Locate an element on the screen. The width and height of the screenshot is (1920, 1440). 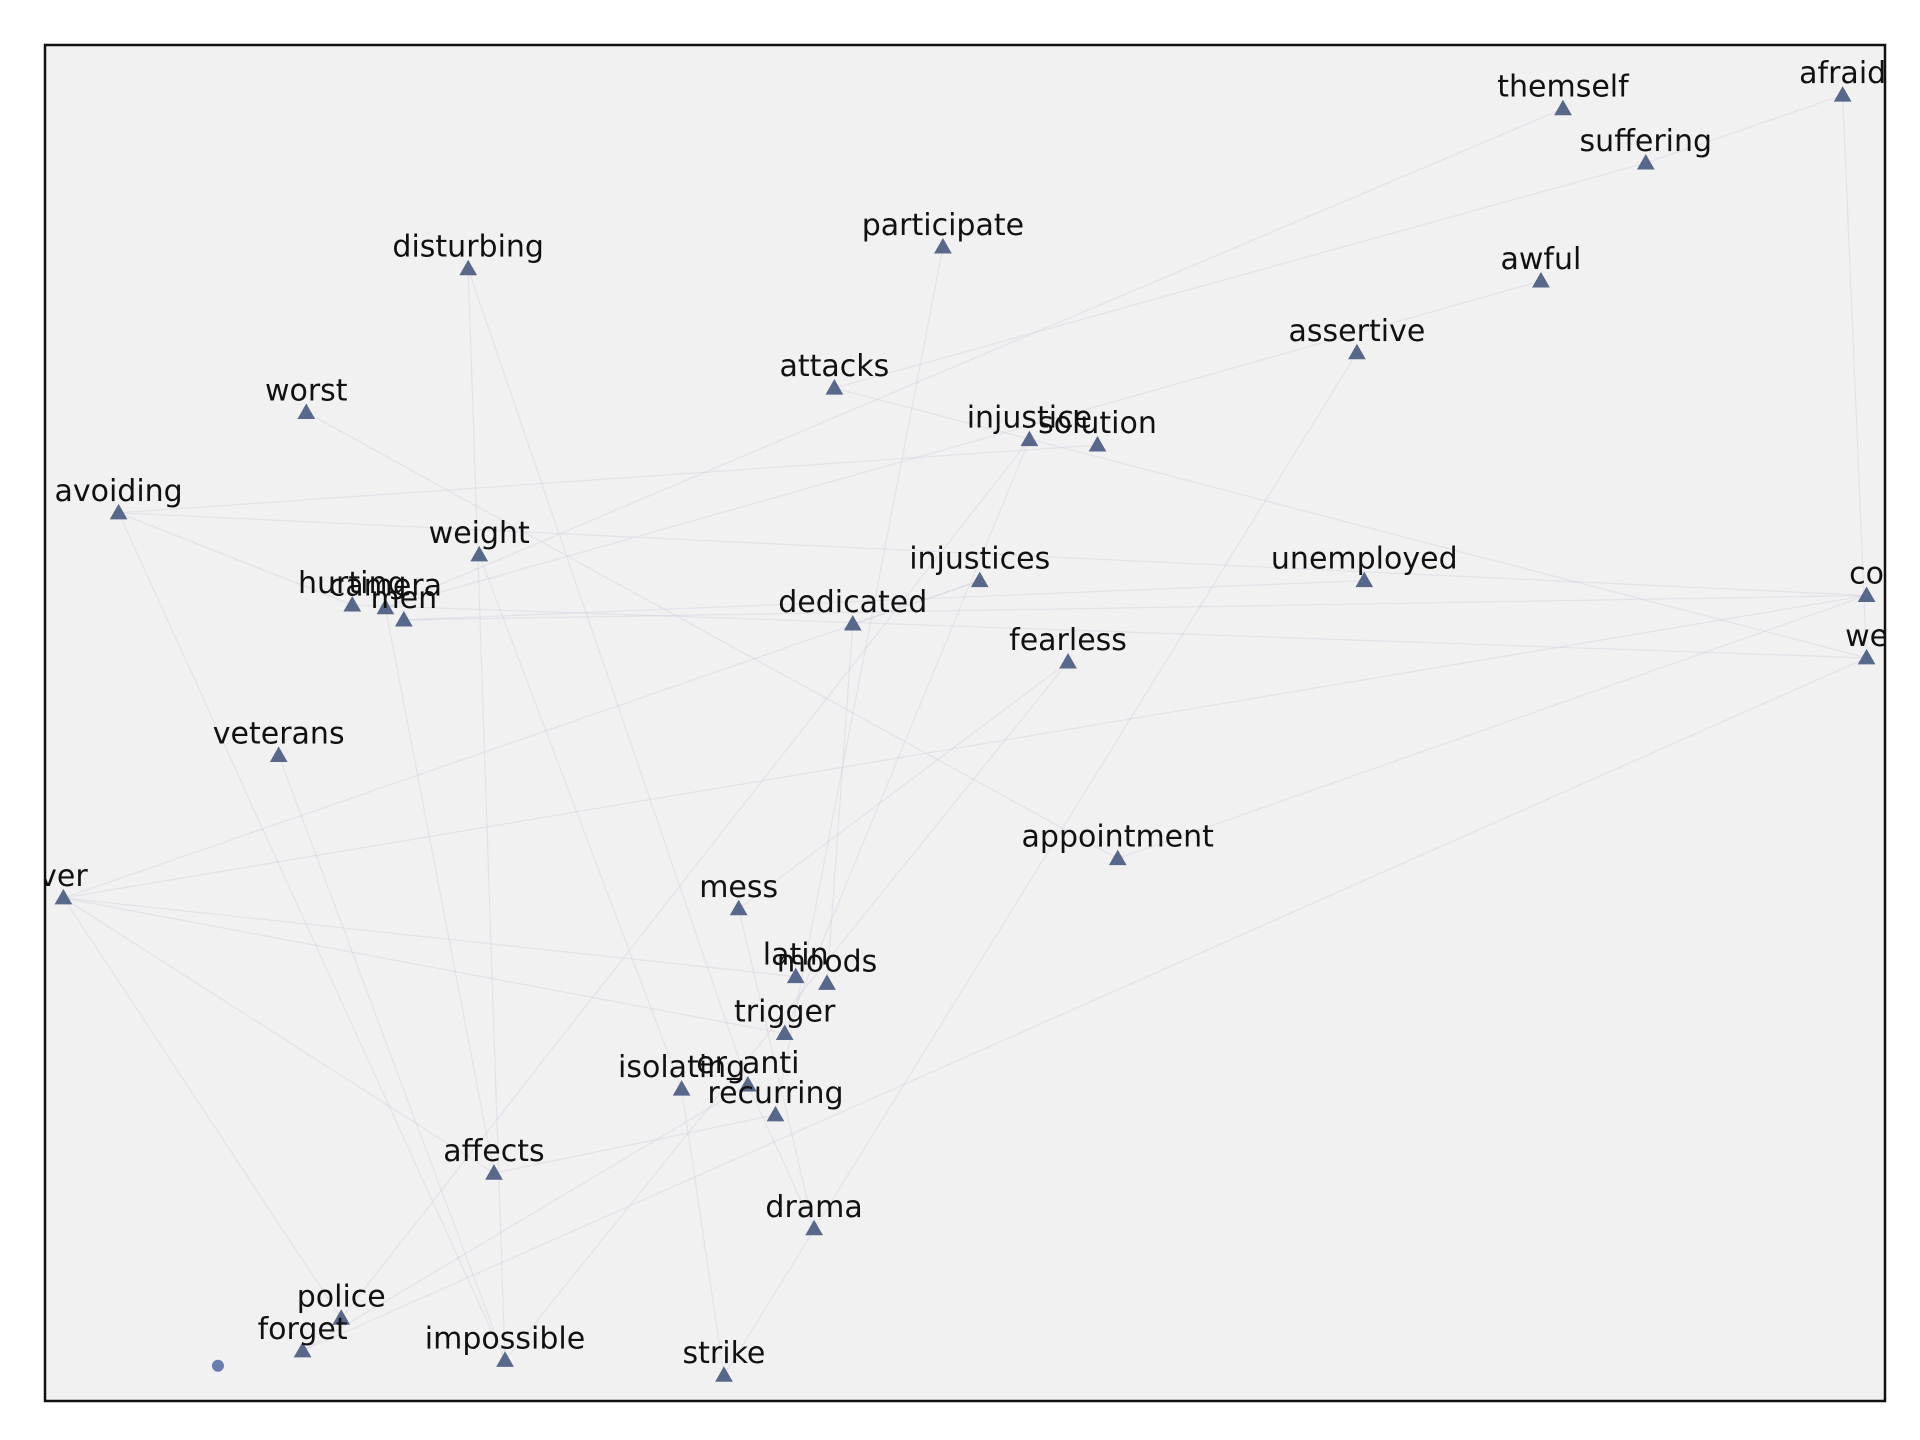
point-dot is located at coordinates (217, 1365).